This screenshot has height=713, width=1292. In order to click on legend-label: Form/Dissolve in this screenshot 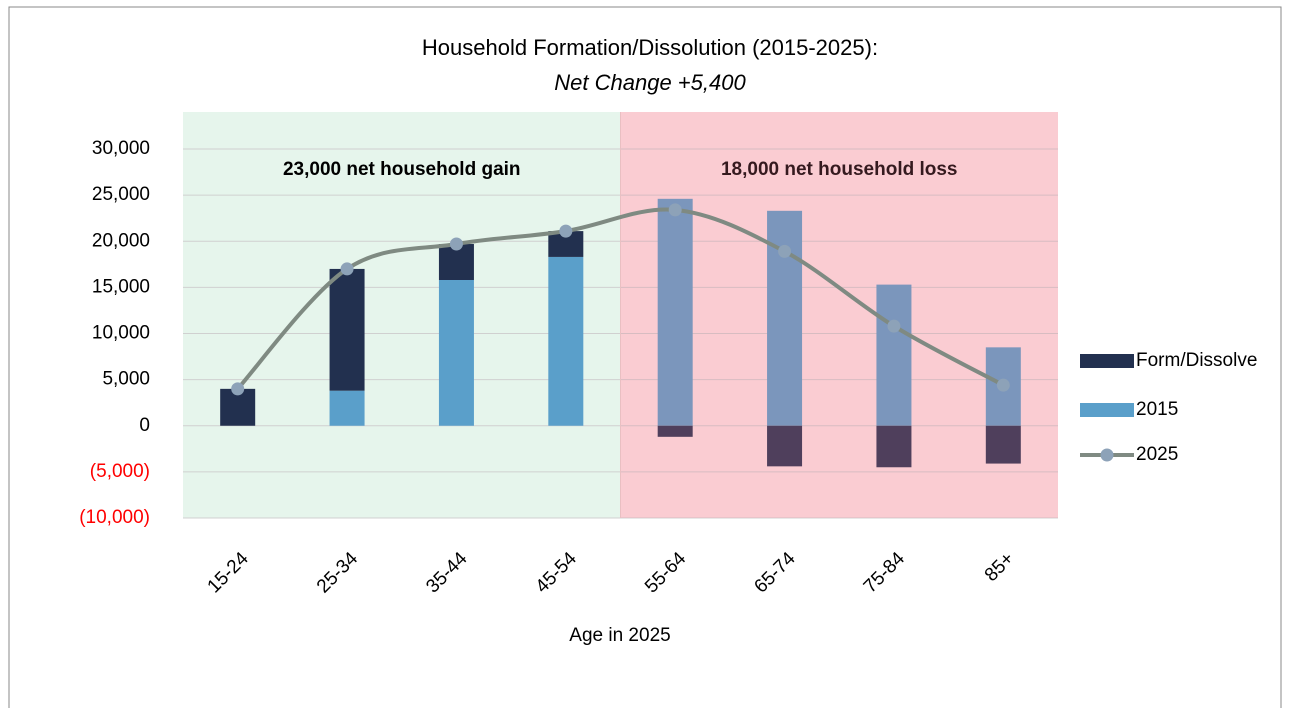, I will do `click(1196, 360)`.